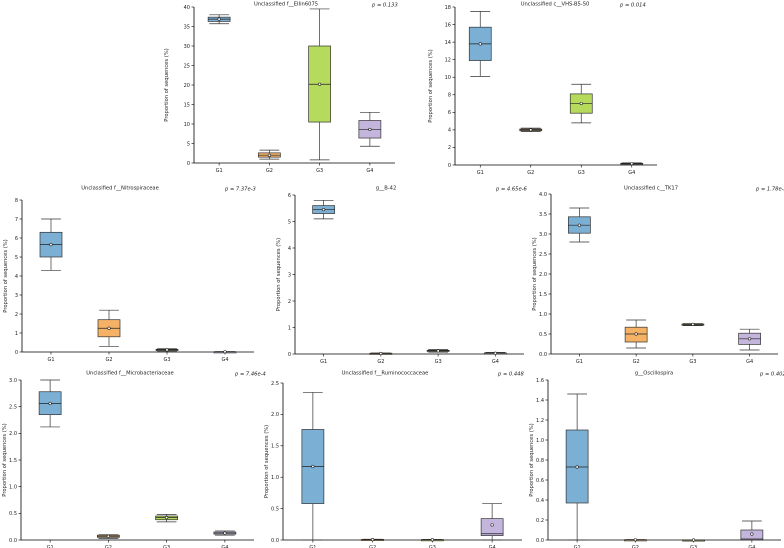  Describe the element at coordinates (289, 275) in the screenshot. I see `y-tick-label: 3` at that location.